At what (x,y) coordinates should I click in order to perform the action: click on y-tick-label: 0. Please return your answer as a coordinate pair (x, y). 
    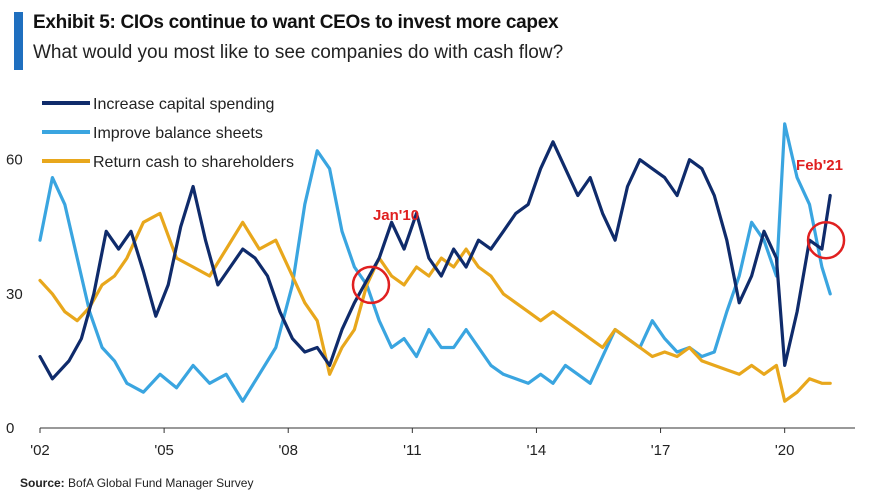
    Looking at the image, I should click on (10, 428).